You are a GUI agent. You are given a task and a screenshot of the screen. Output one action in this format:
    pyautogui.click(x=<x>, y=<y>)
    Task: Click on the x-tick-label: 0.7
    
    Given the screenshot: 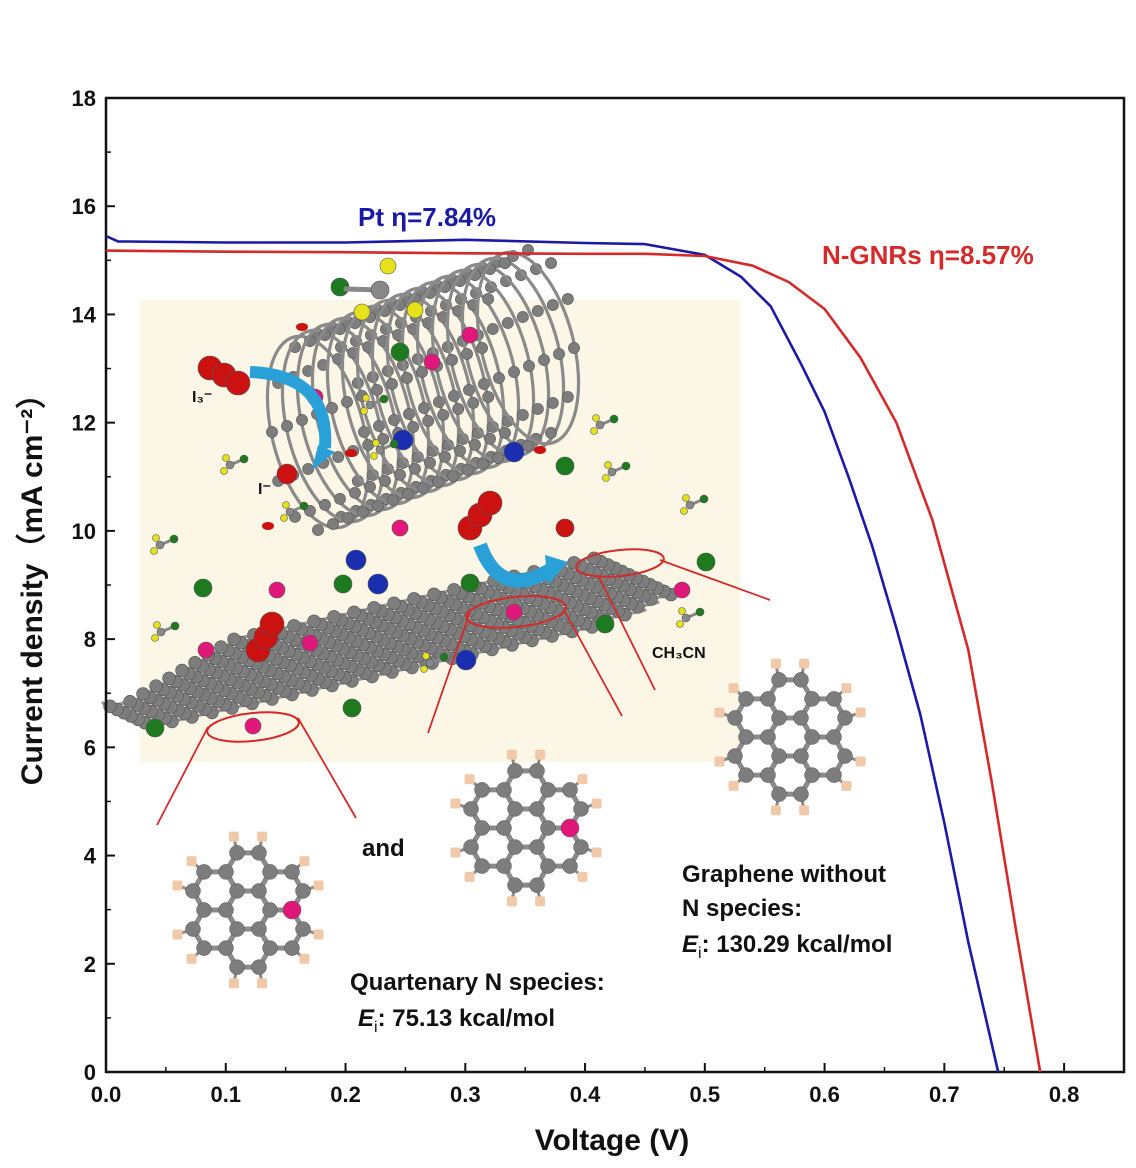 What is the action you would take?
    pyautogui.click(x=944, y=1094)
    